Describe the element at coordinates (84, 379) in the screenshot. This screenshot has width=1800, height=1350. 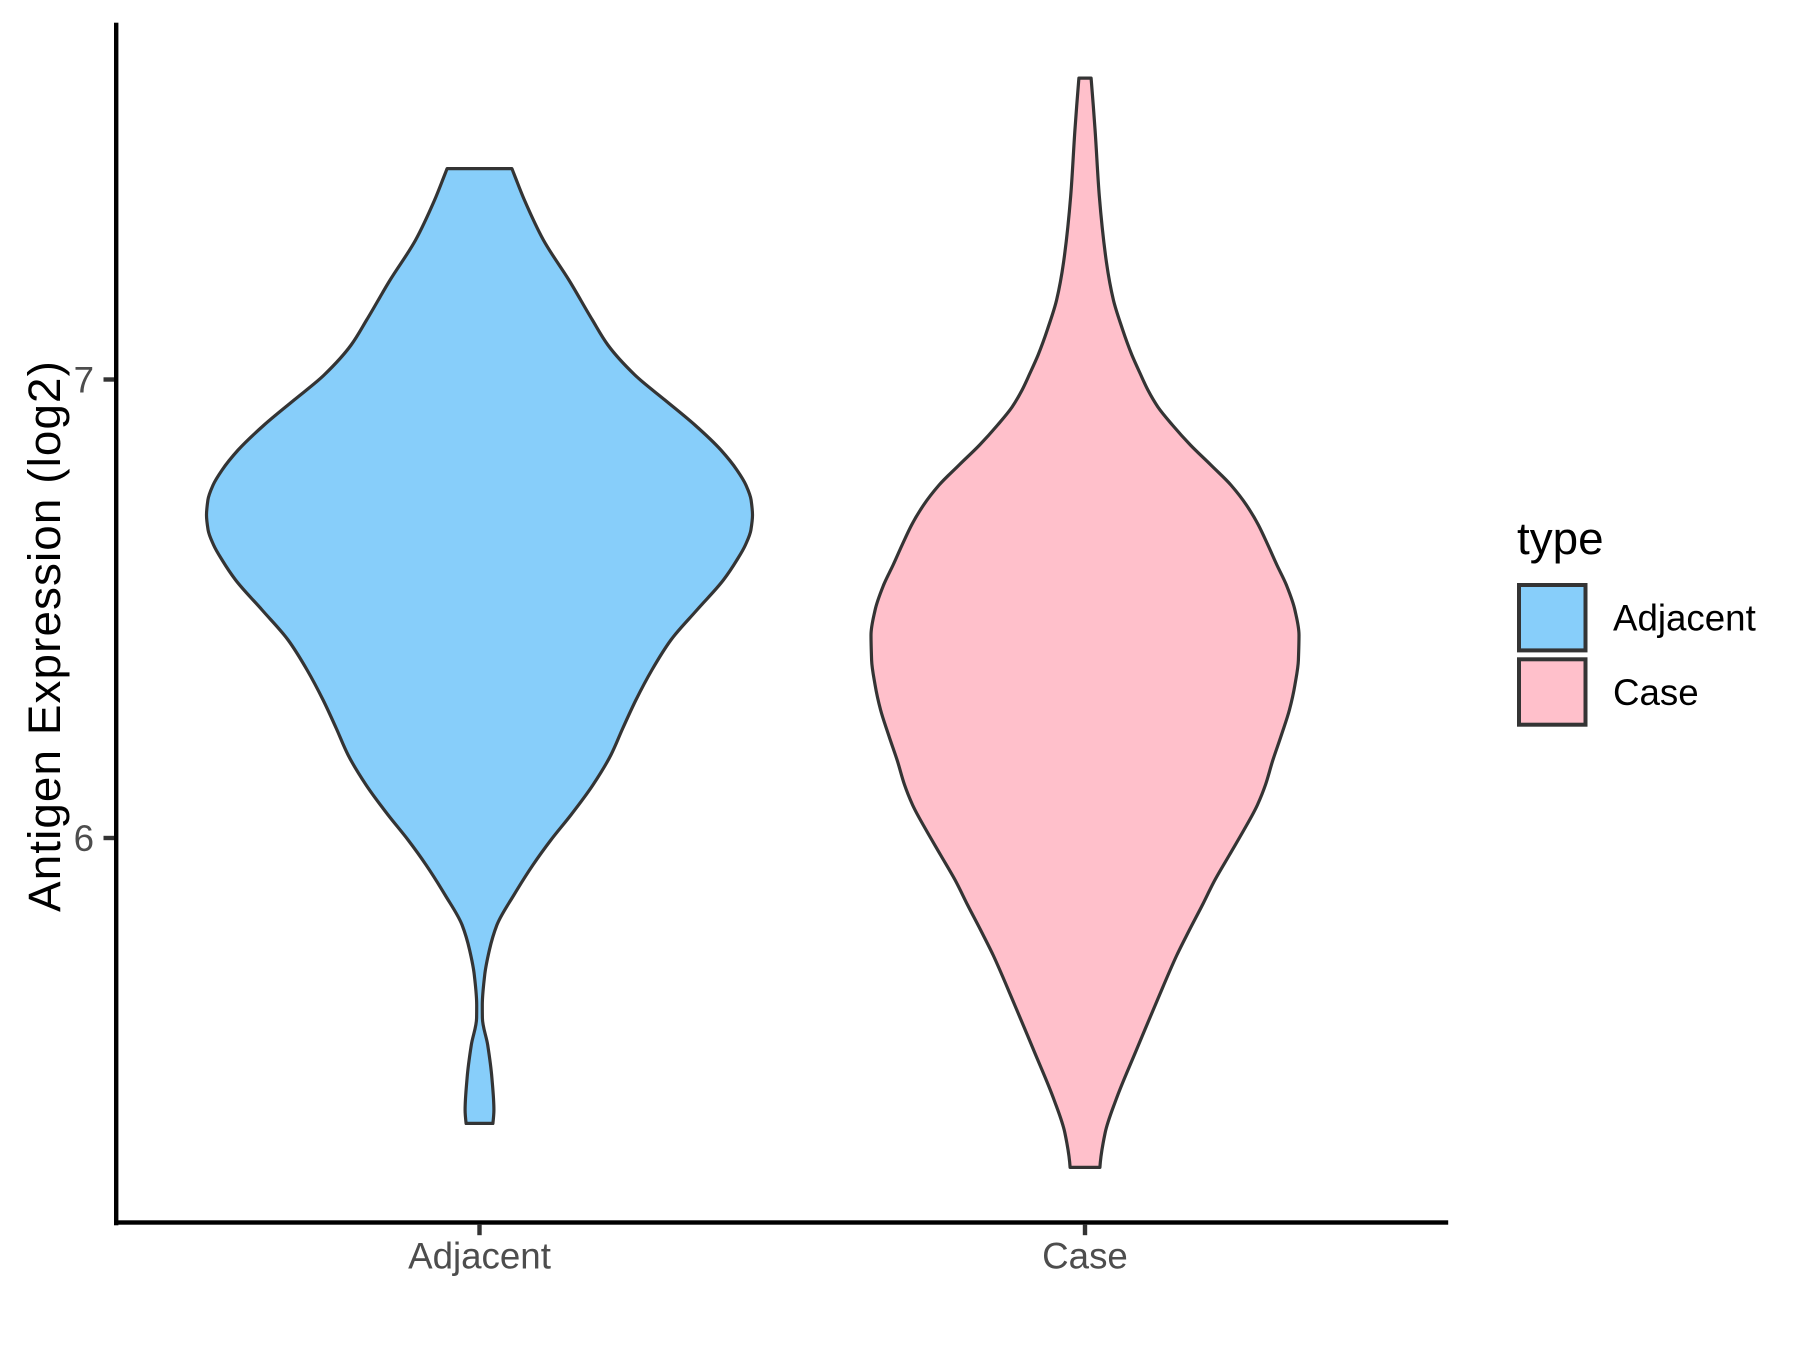
I see `svg-text: 7` at that location.